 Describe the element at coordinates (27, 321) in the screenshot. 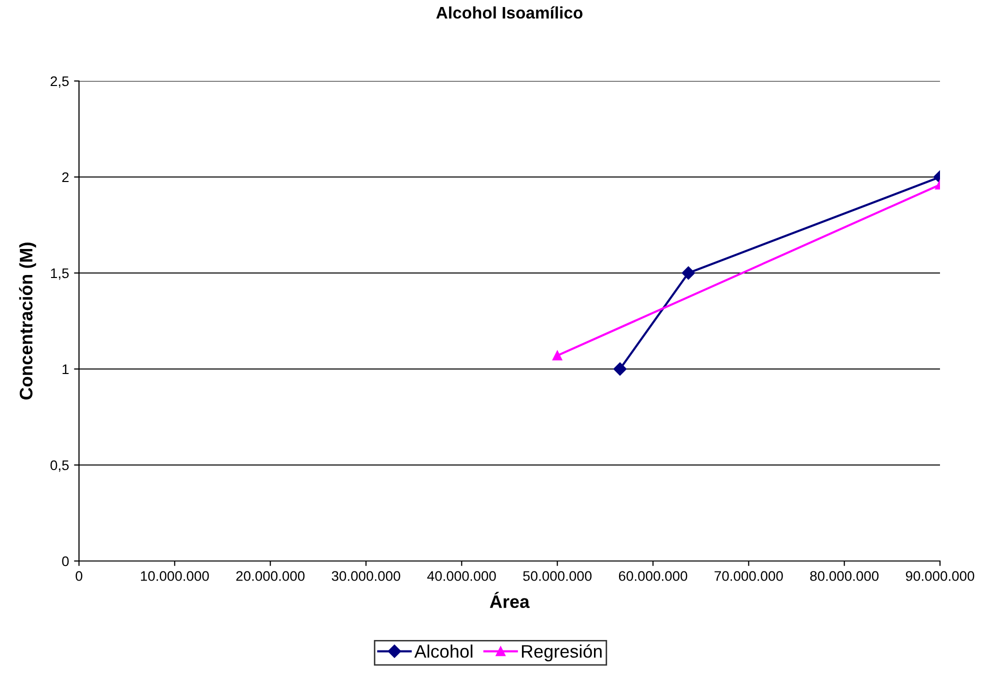

I see `y-axis-title: Concentración (M)` at that location.